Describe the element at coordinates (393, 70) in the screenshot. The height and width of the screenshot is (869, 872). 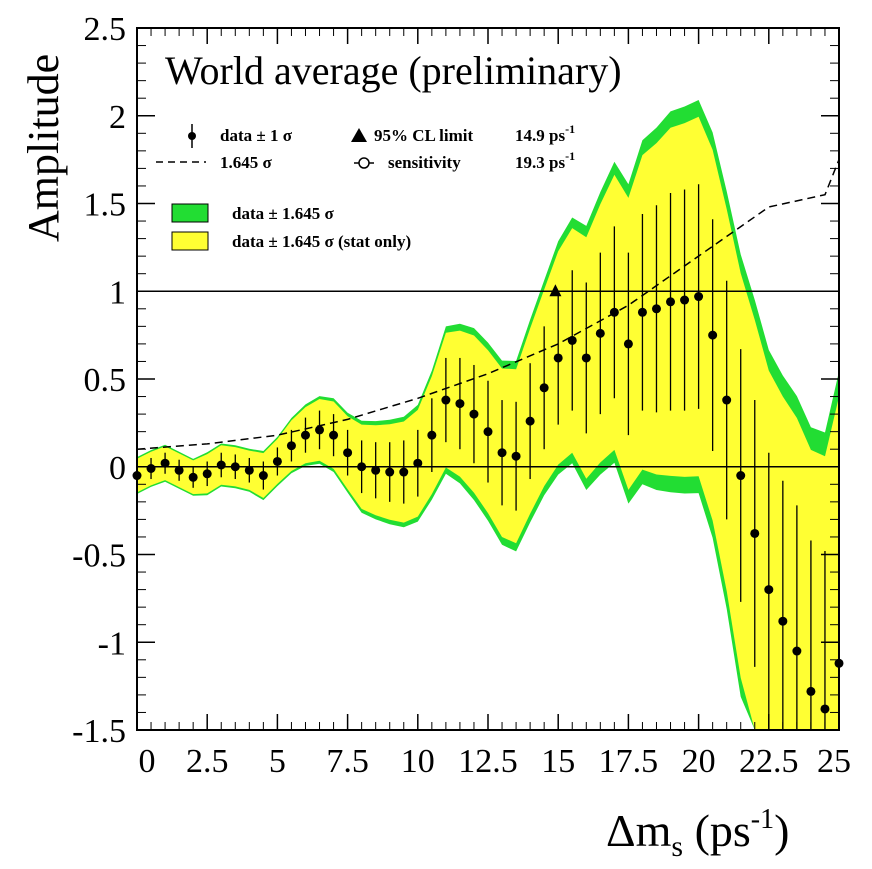
I see `chart-title: World average (preliminary)` at that location.